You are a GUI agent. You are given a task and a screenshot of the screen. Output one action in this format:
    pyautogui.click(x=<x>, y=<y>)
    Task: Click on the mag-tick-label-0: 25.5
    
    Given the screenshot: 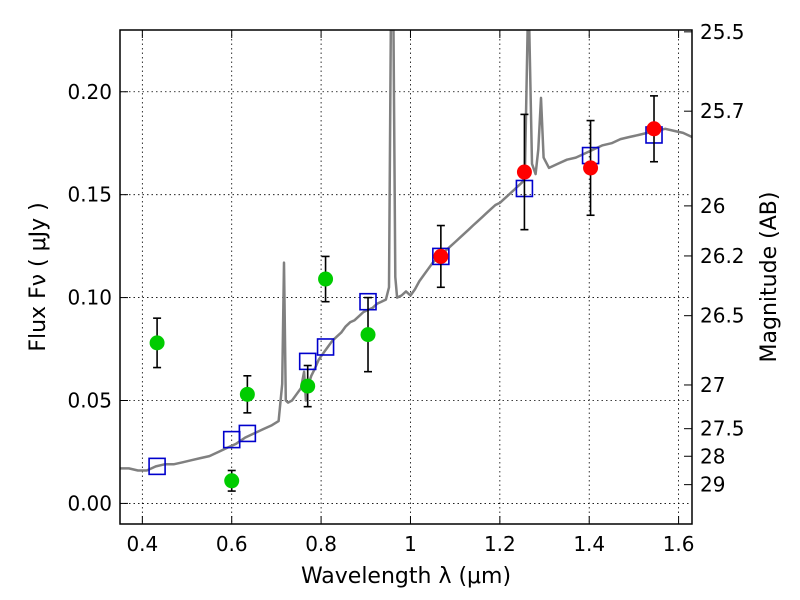 What is the action you would take?
    pyautogui.click(x=722, y=32)
    